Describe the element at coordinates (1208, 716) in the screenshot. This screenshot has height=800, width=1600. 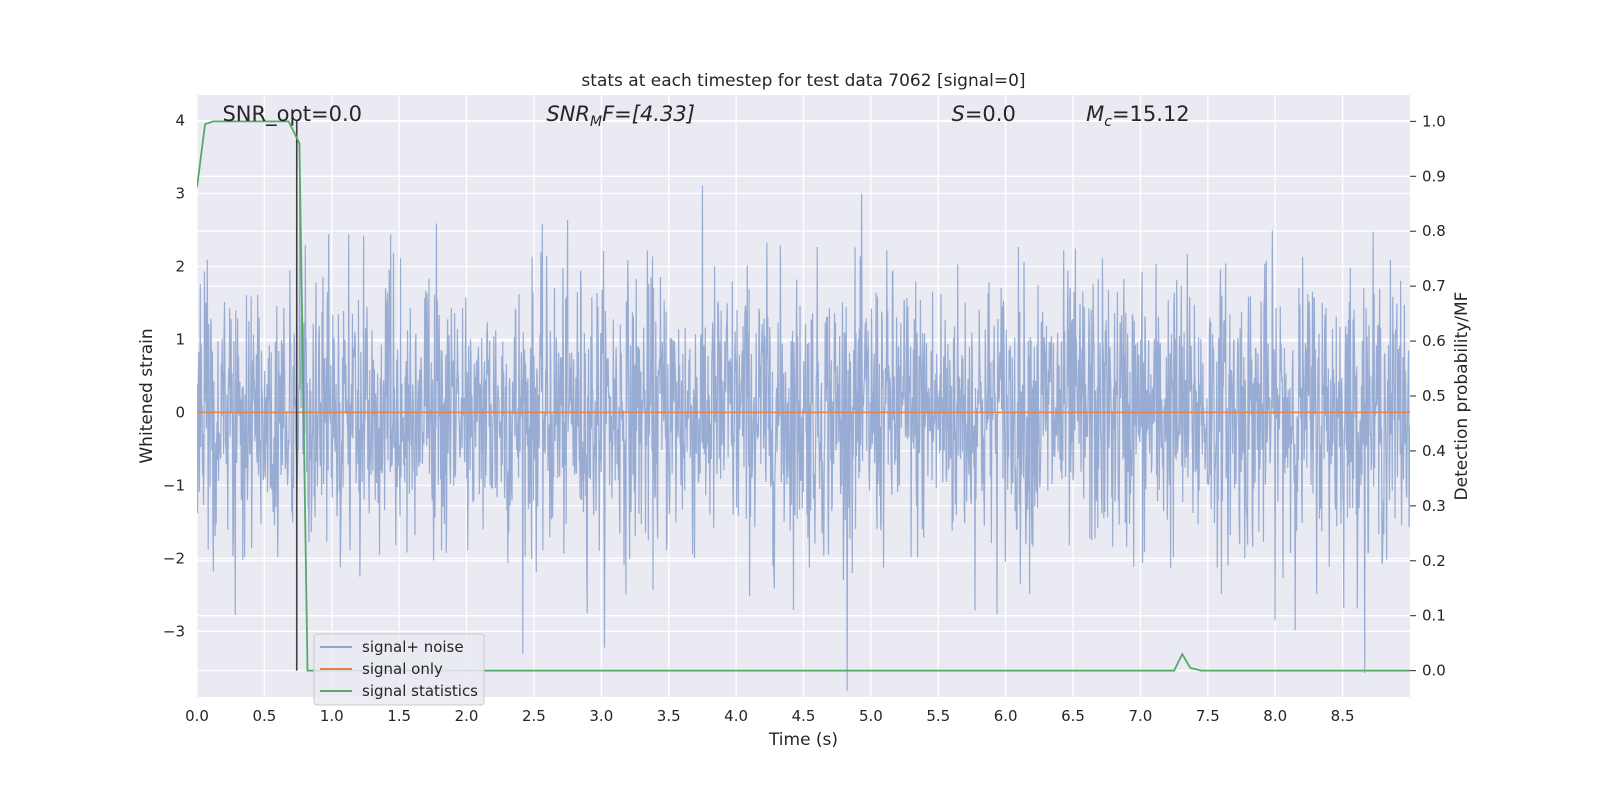
I see `x-tick-label: 7.5` at that location.